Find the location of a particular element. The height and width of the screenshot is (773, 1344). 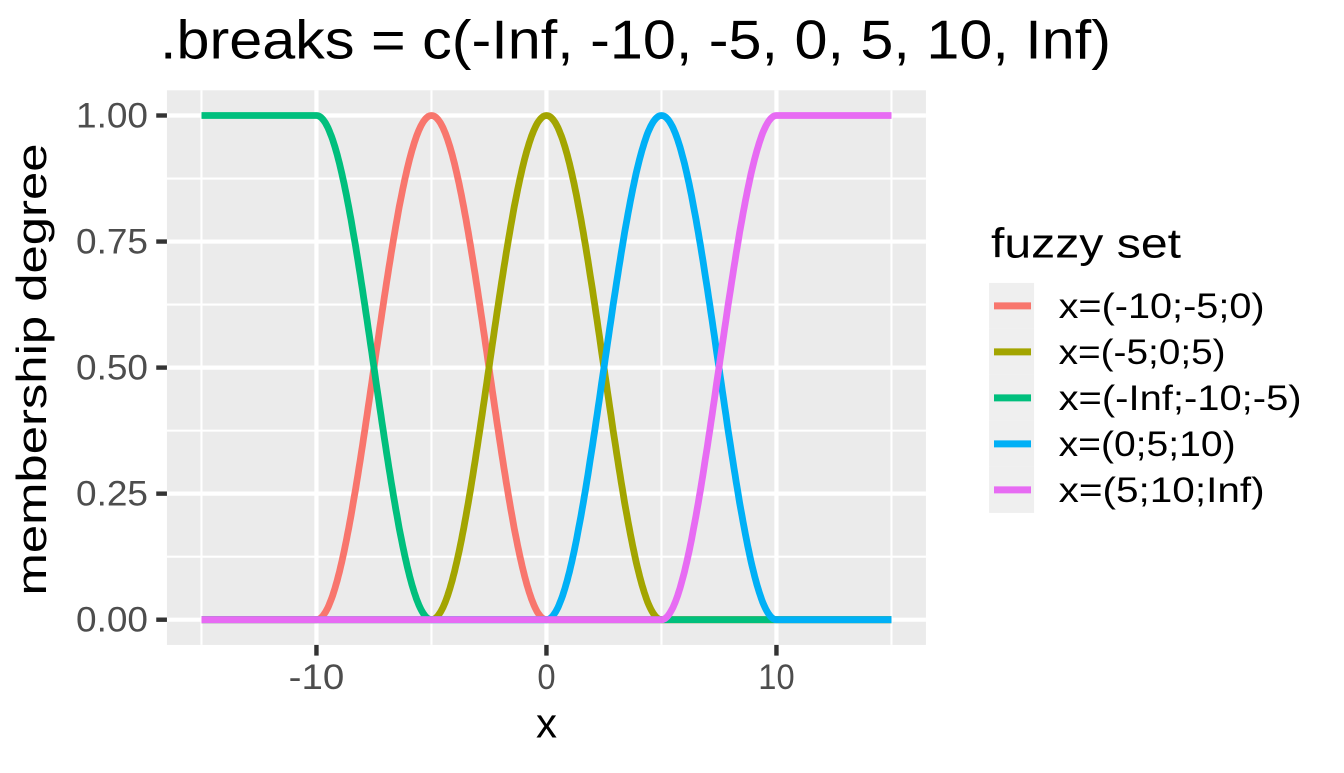

svg-text: x=(0;5;10) is located at coordinates (1147, 444).